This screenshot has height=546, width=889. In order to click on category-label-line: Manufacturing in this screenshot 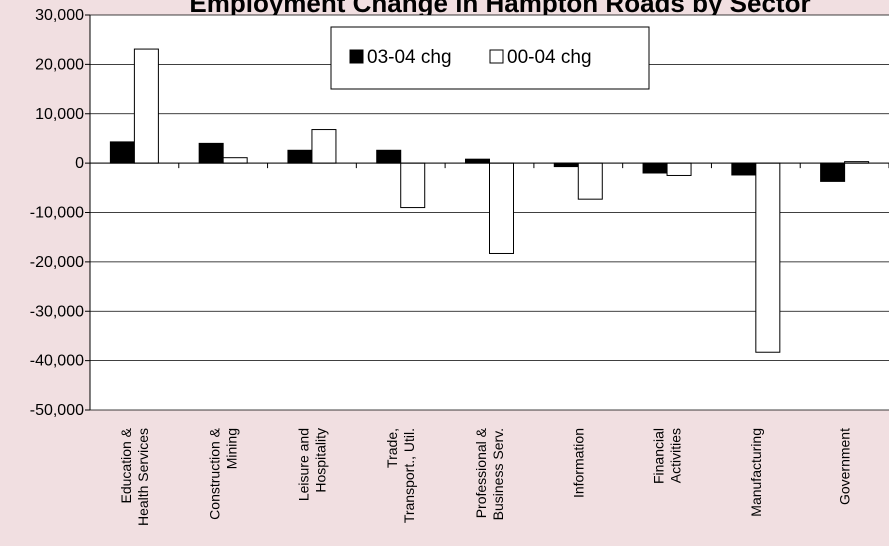, I will do `click(756, 472)`.